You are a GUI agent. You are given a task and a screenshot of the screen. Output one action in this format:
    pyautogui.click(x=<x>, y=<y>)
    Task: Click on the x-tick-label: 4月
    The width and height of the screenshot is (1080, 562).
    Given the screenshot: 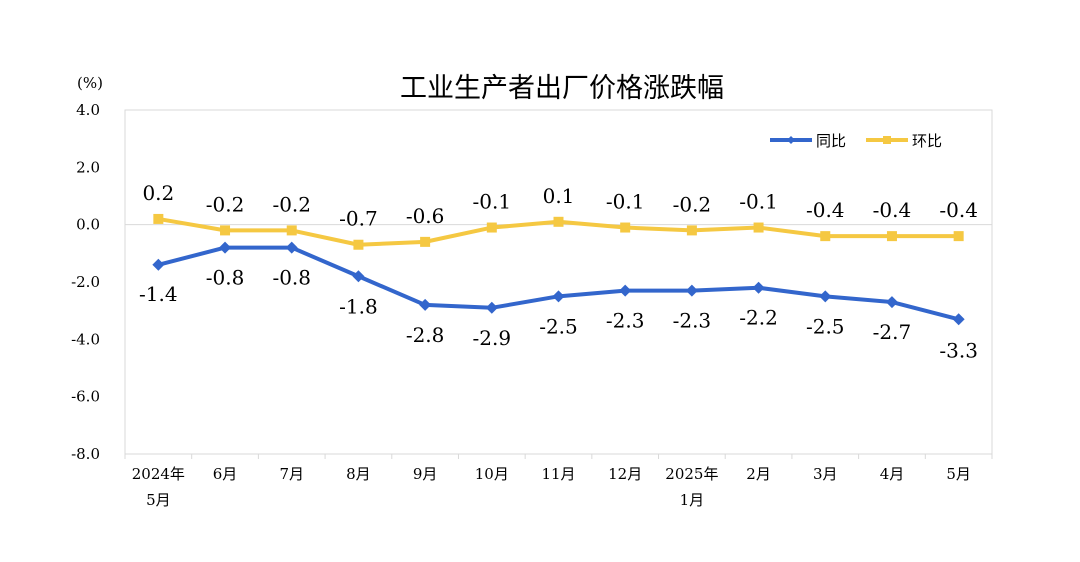 What is the action you would take?
    pyautogui.click(x=892, y=474)
    